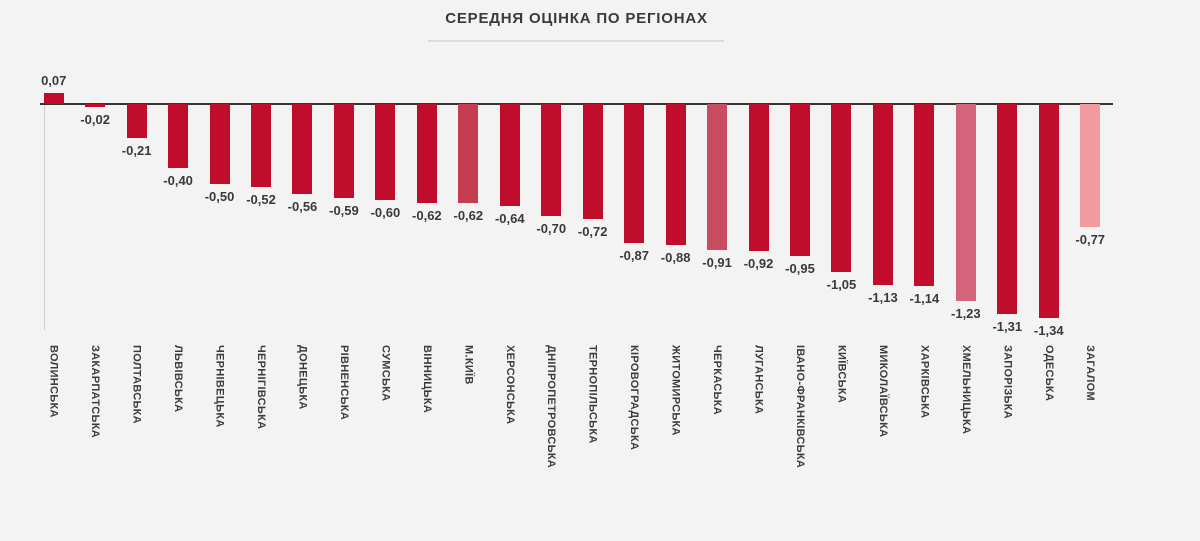 The height and width of the screenshot is (541, 1200). Describe the element at coordinates (675, 257) in the screenshot. I see `bar-value-label: -0,88` at that location.